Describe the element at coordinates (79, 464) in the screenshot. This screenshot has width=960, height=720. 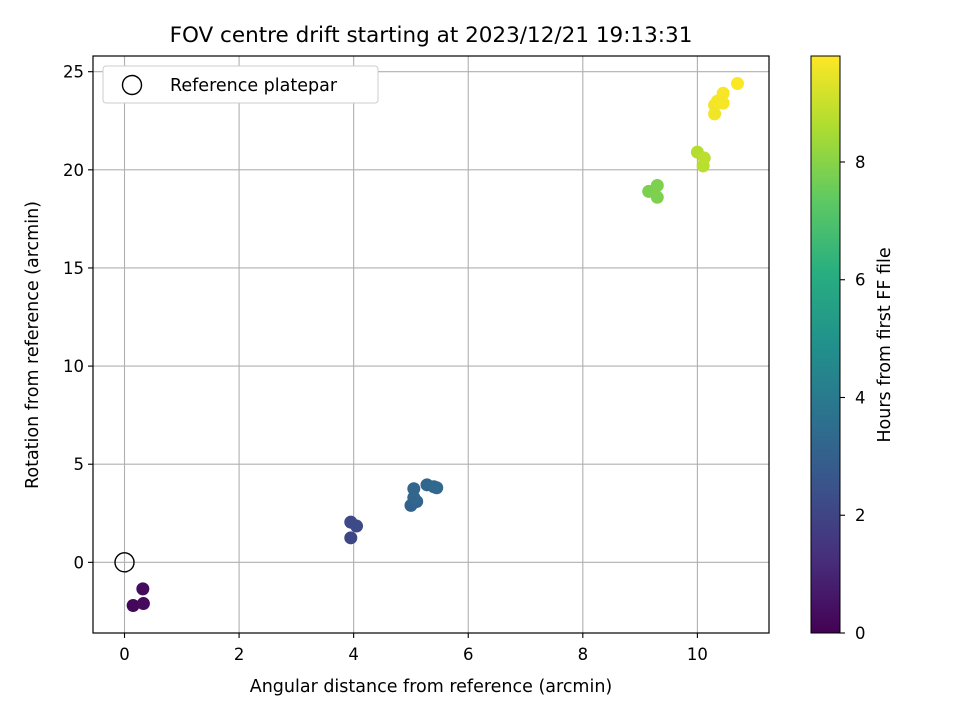
I see `y-tick-label: 5` at that location.